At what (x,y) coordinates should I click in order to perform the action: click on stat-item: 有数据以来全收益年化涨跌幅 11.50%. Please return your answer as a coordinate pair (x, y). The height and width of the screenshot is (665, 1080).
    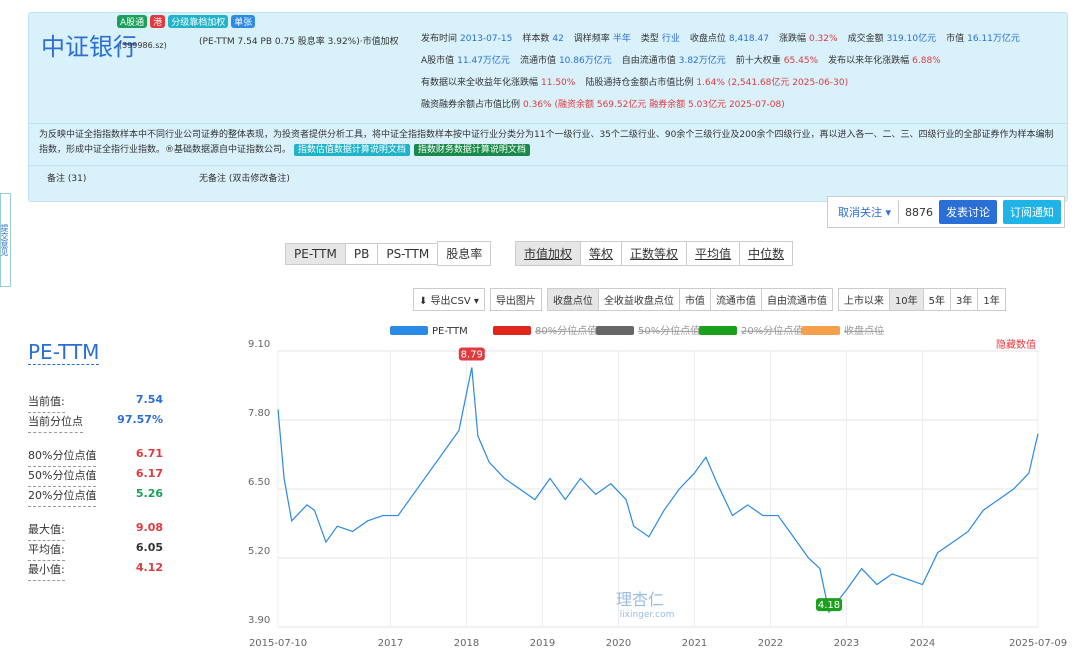
    Looking at the image, I should click on (498, 83).